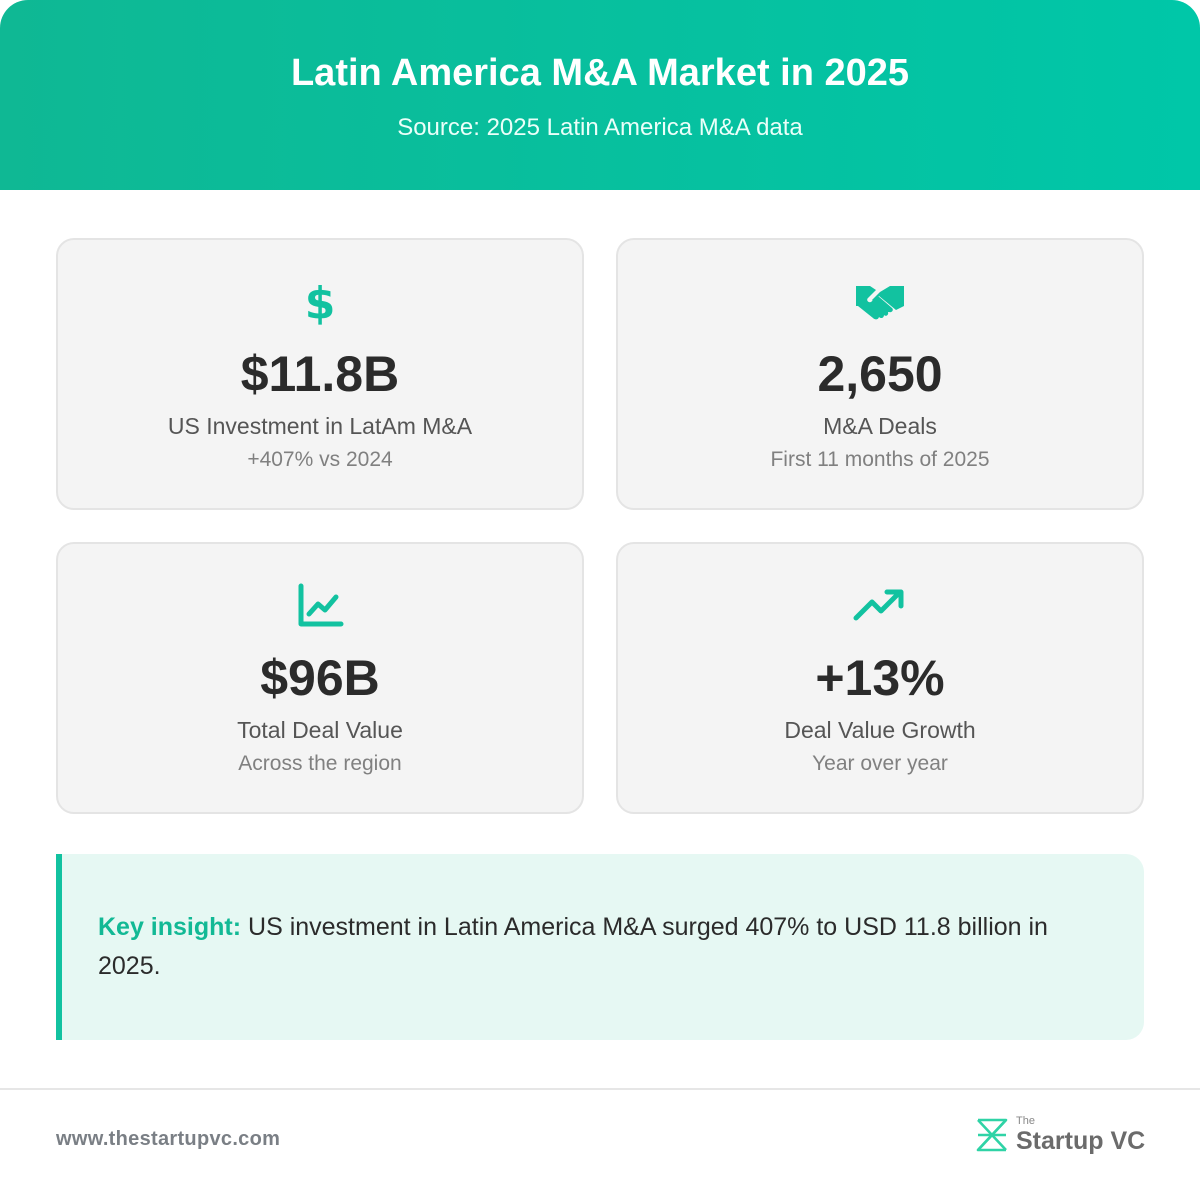 Image resolution: width=1200 pixels, height=1188 pixels. Describe the element at coordinates (880, 426) in the screenshot. I see `stat-label: M&A Deals` at that location.